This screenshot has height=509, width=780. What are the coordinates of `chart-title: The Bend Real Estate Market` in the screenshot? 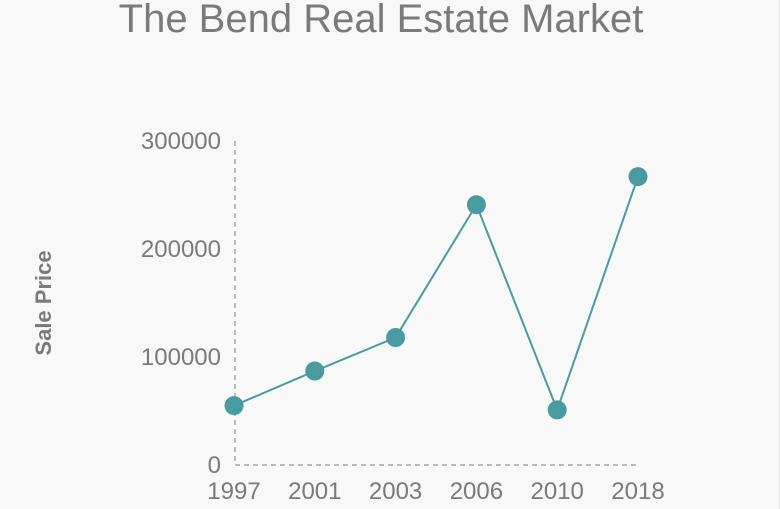 It's located at (381, 20).